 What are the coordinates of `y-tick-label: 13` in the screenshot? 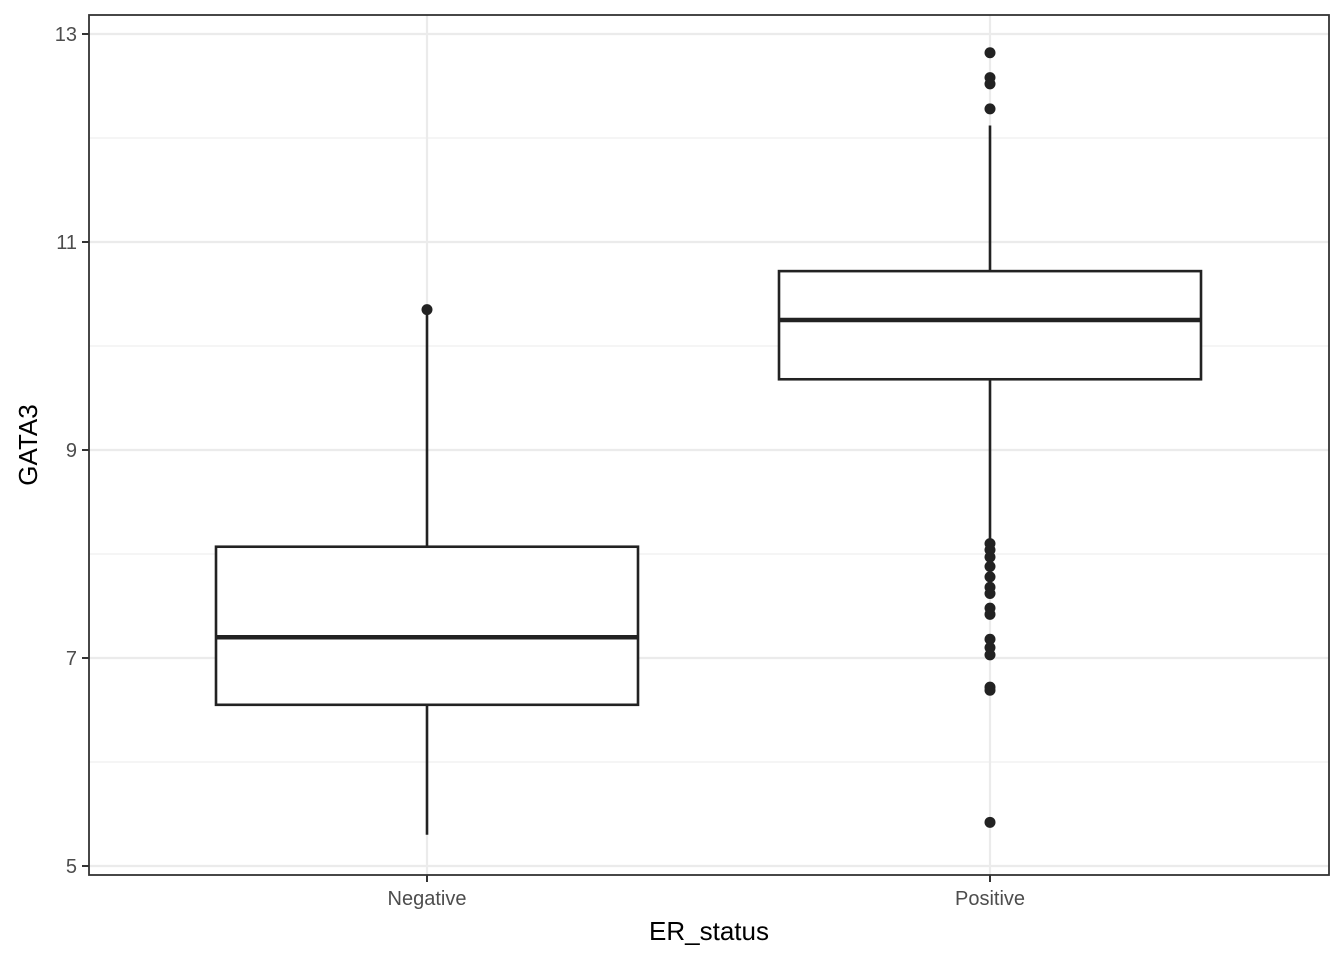 It's located at (66, 35).